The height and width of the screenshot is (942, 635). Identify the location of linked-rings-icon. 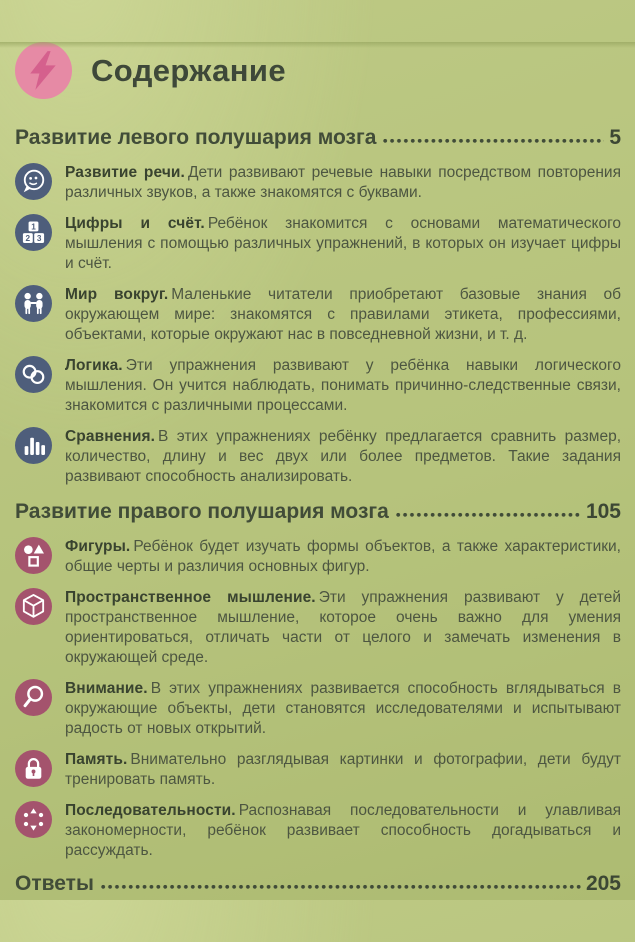
(33, 374).